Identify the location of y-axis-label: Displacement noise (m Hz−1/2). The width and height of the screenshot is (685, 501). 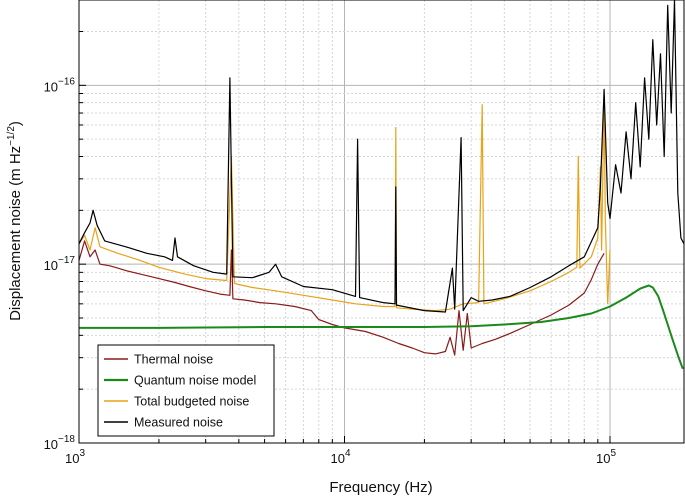
(15, 221).